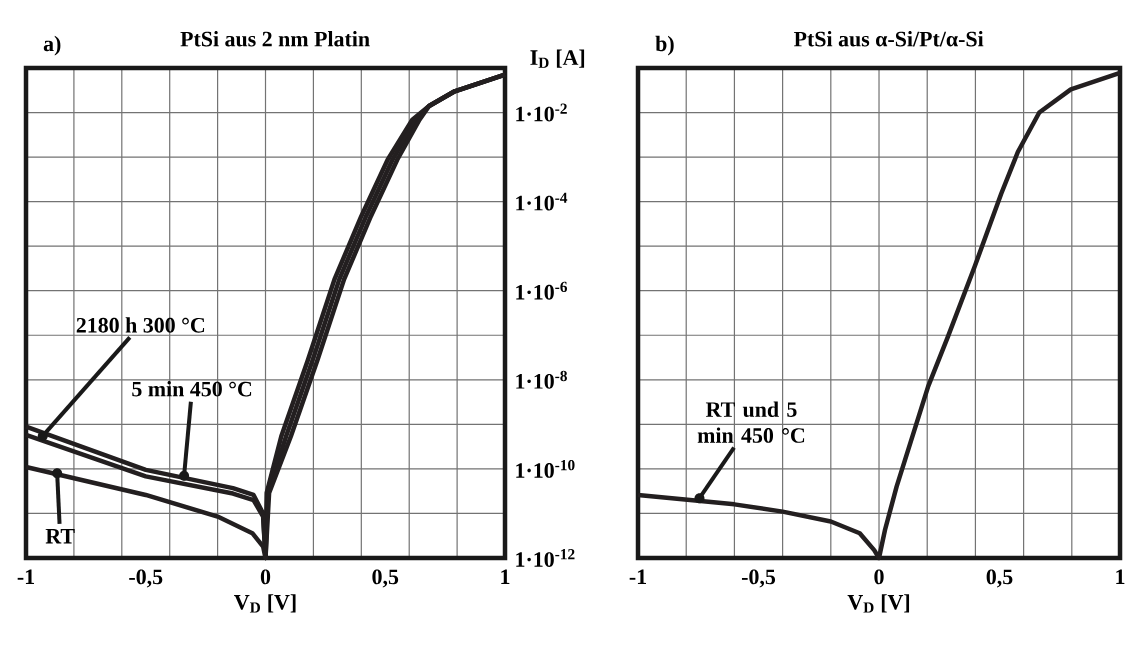 The height and width of the screenshot is (649, 1138). What do you see at coordinates (541, 112) in the screenshot?
I see `y-tick-label: 1·10$^{-2}$` at bounding box center [541, 112].